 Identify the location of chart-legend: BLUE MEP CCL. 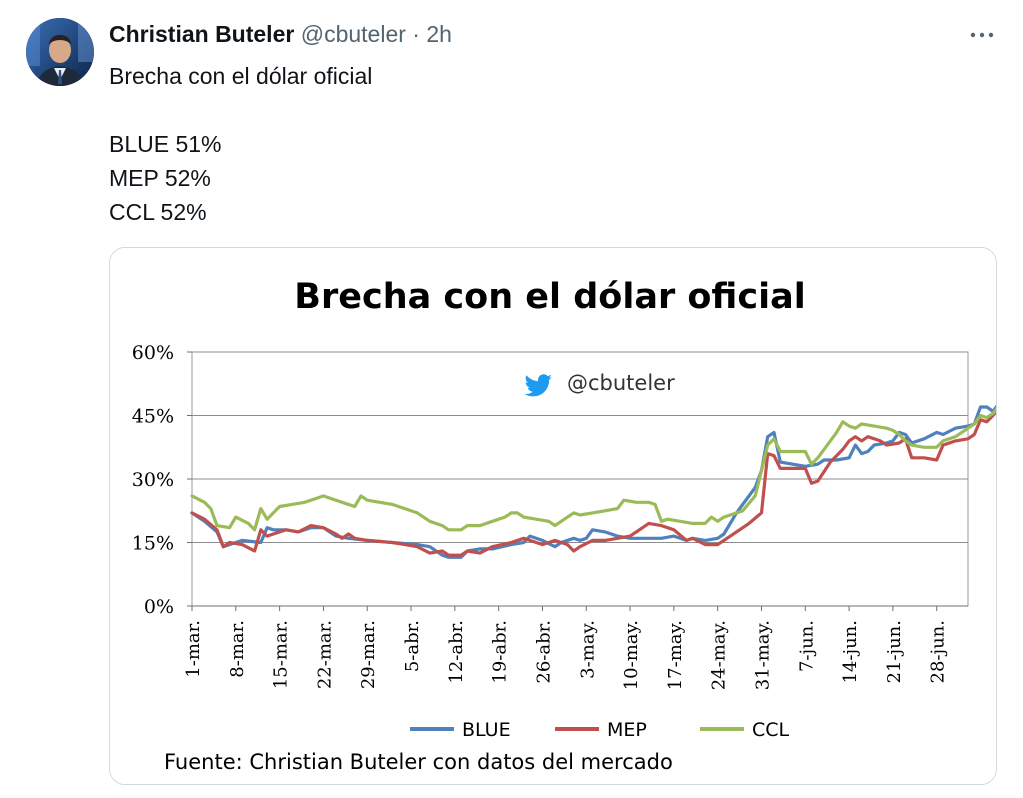
(600, 730).